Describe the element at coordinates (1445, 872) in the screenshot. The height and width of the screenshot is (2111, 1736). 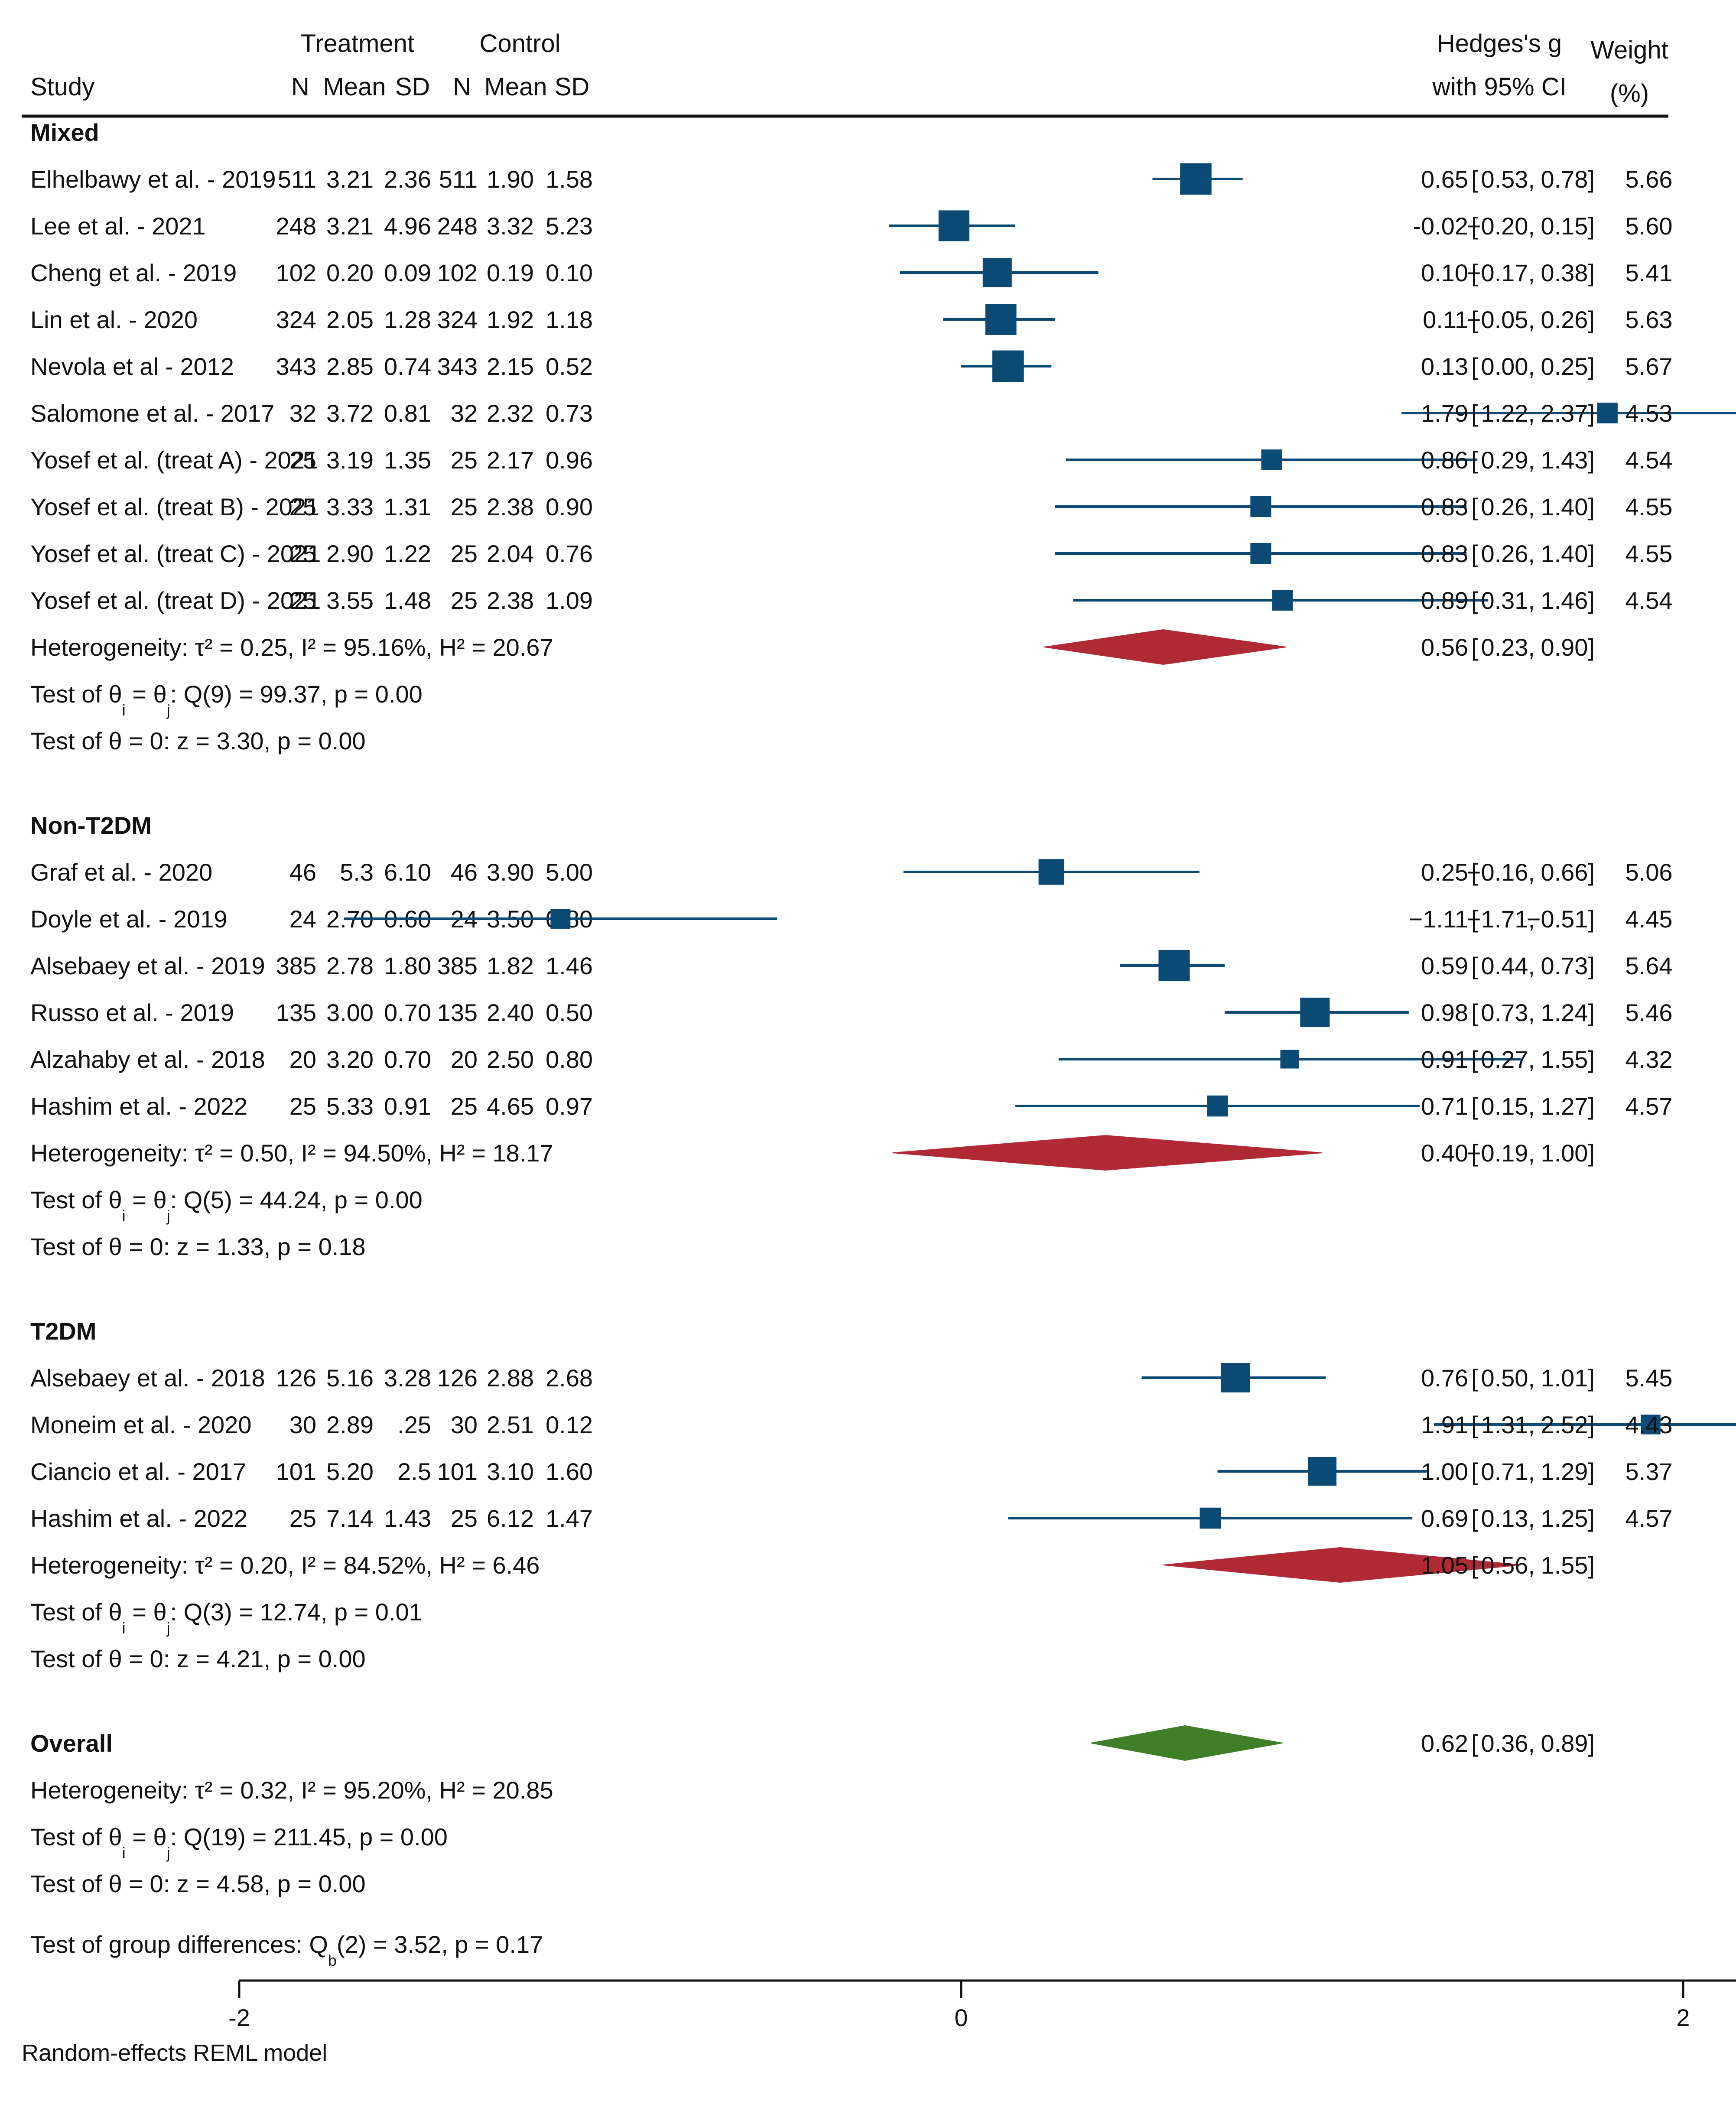
I see `group-non-t2dm-study-1-g: 0.25` at that location.